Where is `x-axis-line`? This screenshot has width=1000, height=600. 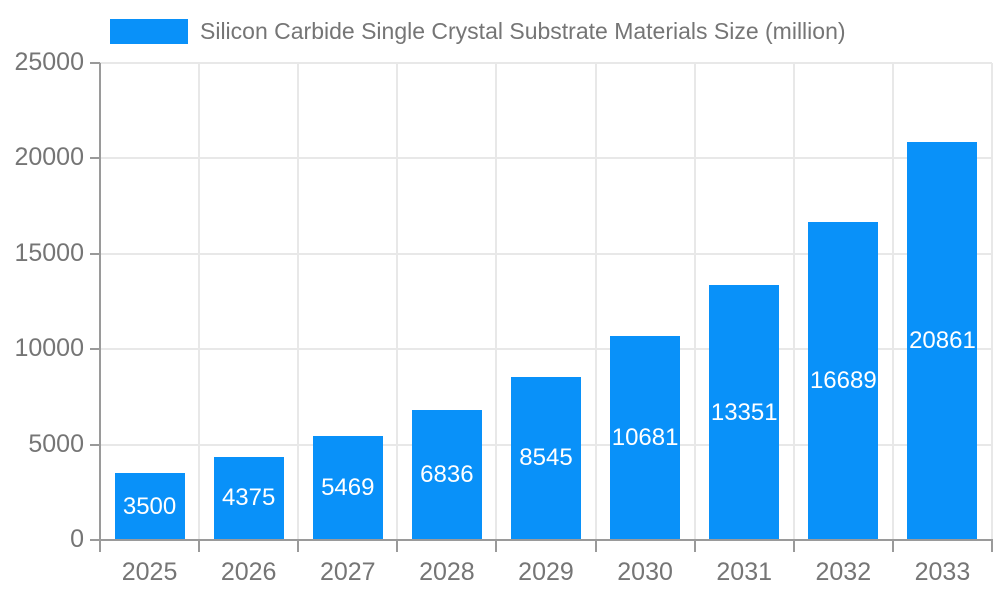 x-axis-line is located at coordinates (546, 540).